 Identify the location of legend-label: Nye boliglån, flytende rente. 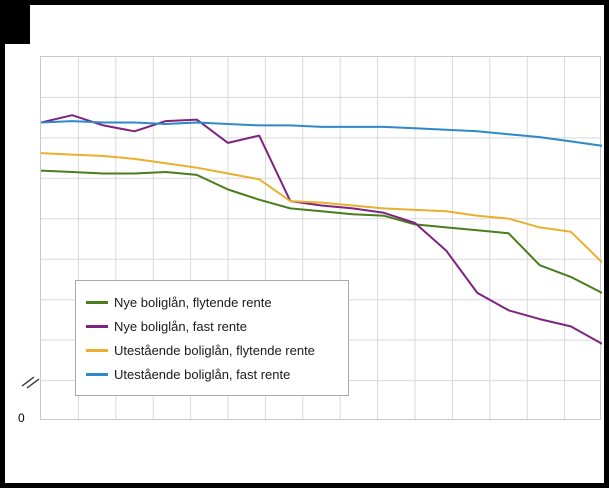
(193, 302).